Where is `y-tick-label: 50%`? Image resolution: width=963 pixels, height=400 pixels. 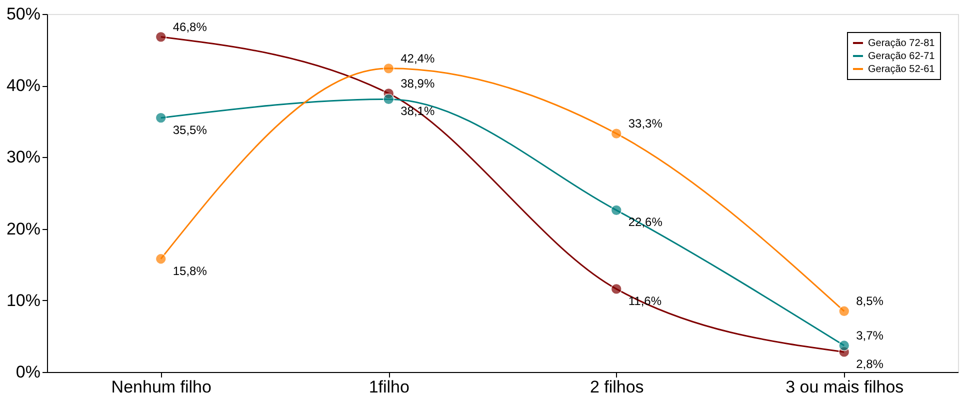
y-tick-label: 50% is located at coordinates (23, 14).